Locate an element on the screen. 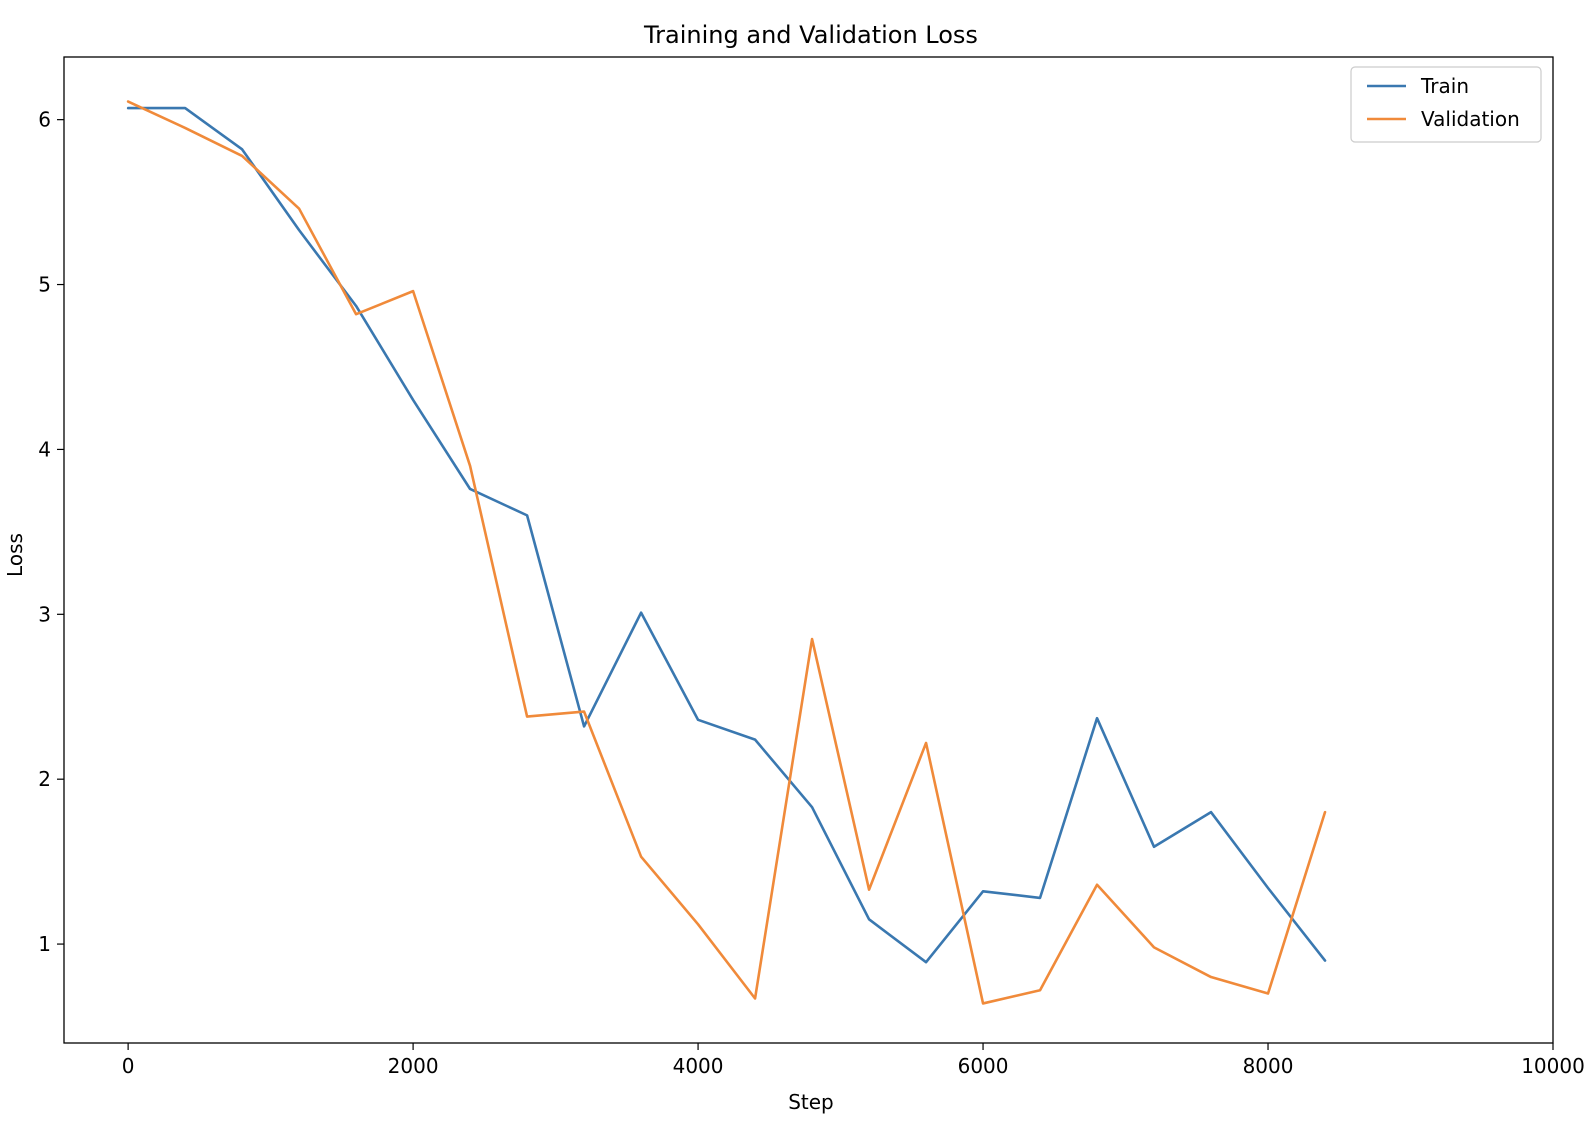 The image size is (1588, 1122). x-axis-ticks: 0 2000 4000 6000 8000 10000 is located at coordinates (853, 1060).